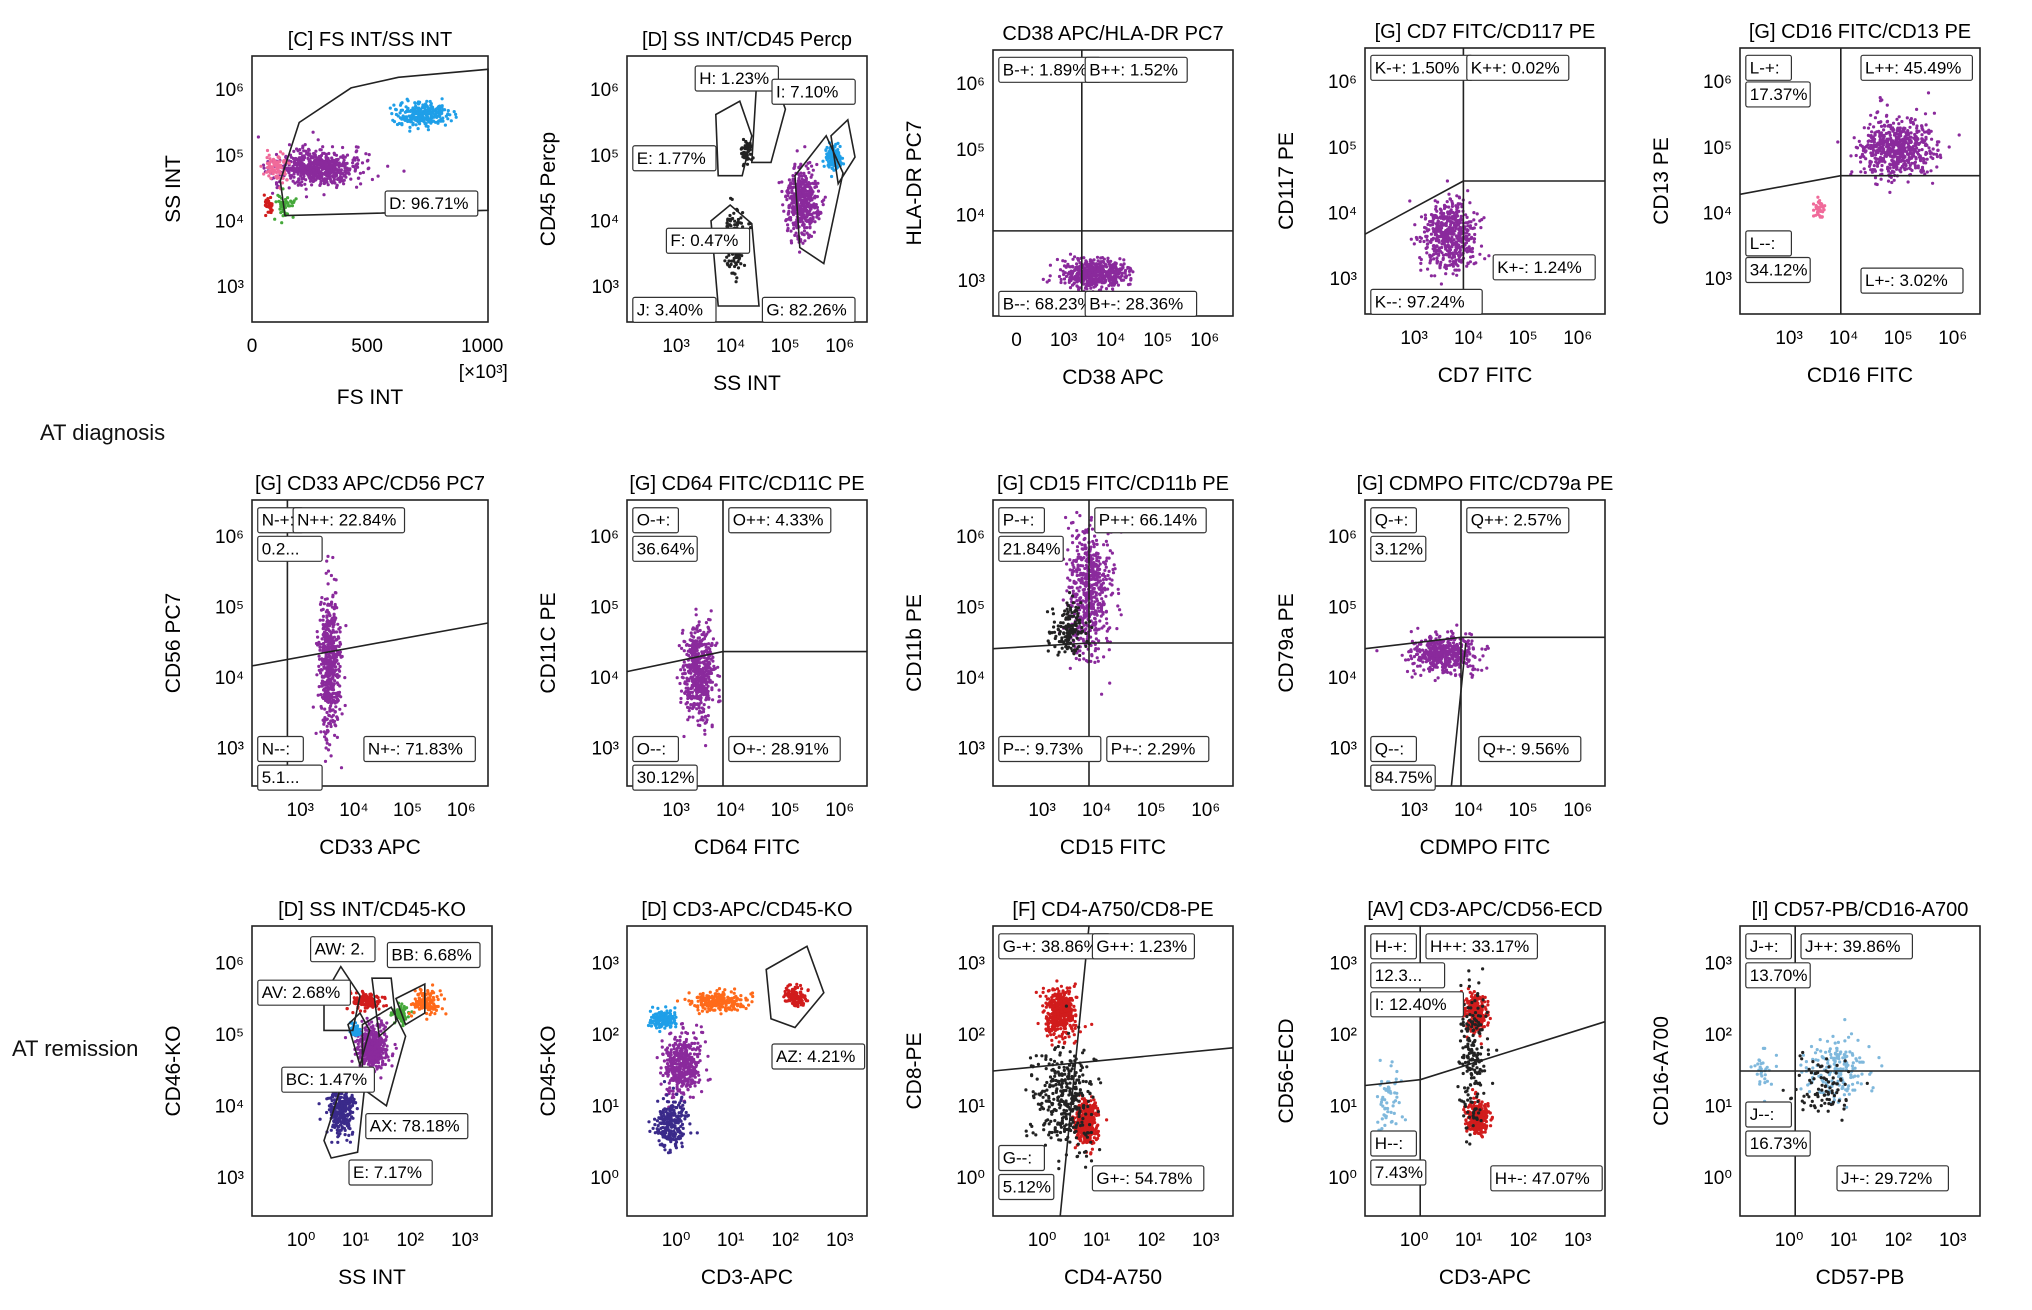  I want to click on x-tick-label: 10⁴, so click(353, 810).